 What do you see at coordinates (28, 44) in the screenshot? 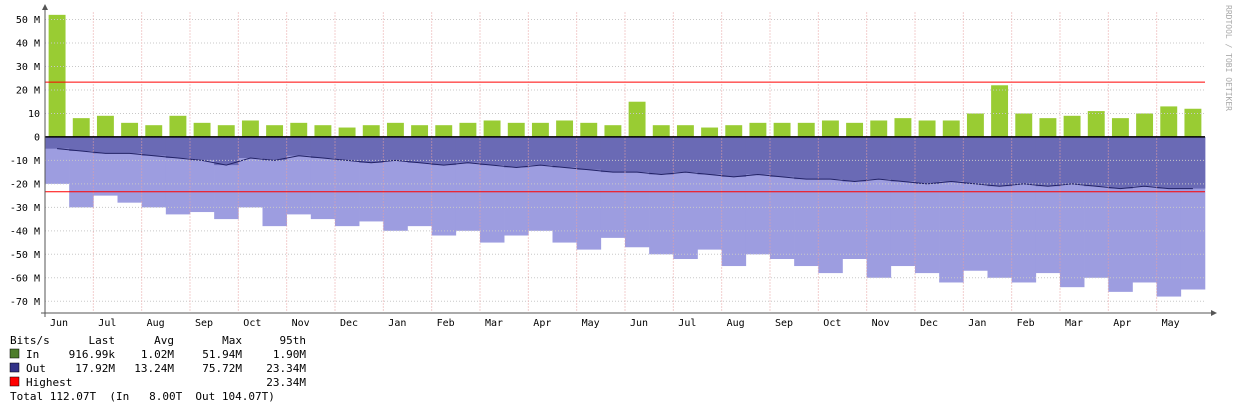
I see `y-tick-label: 40 M` at bounding box center [28, 44].